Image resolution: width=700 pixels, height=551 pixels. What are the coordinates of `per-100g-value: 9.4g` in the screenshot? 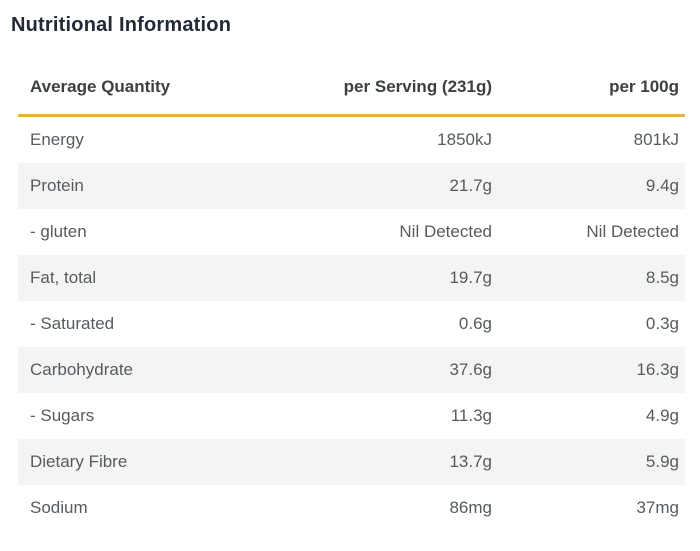 It's located at (662, 185).